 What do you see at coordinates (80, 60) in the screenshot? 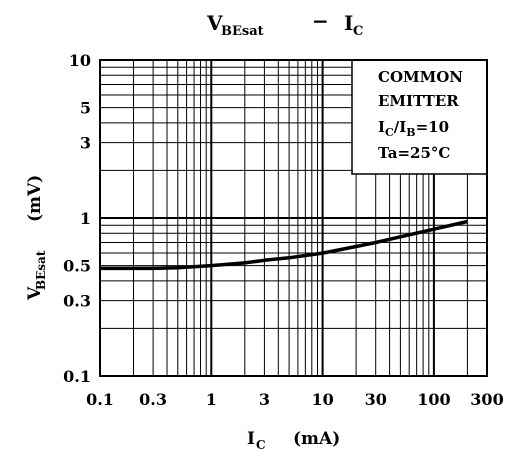
I see `y-tick-label: 10` at bounding box center [80, 60].